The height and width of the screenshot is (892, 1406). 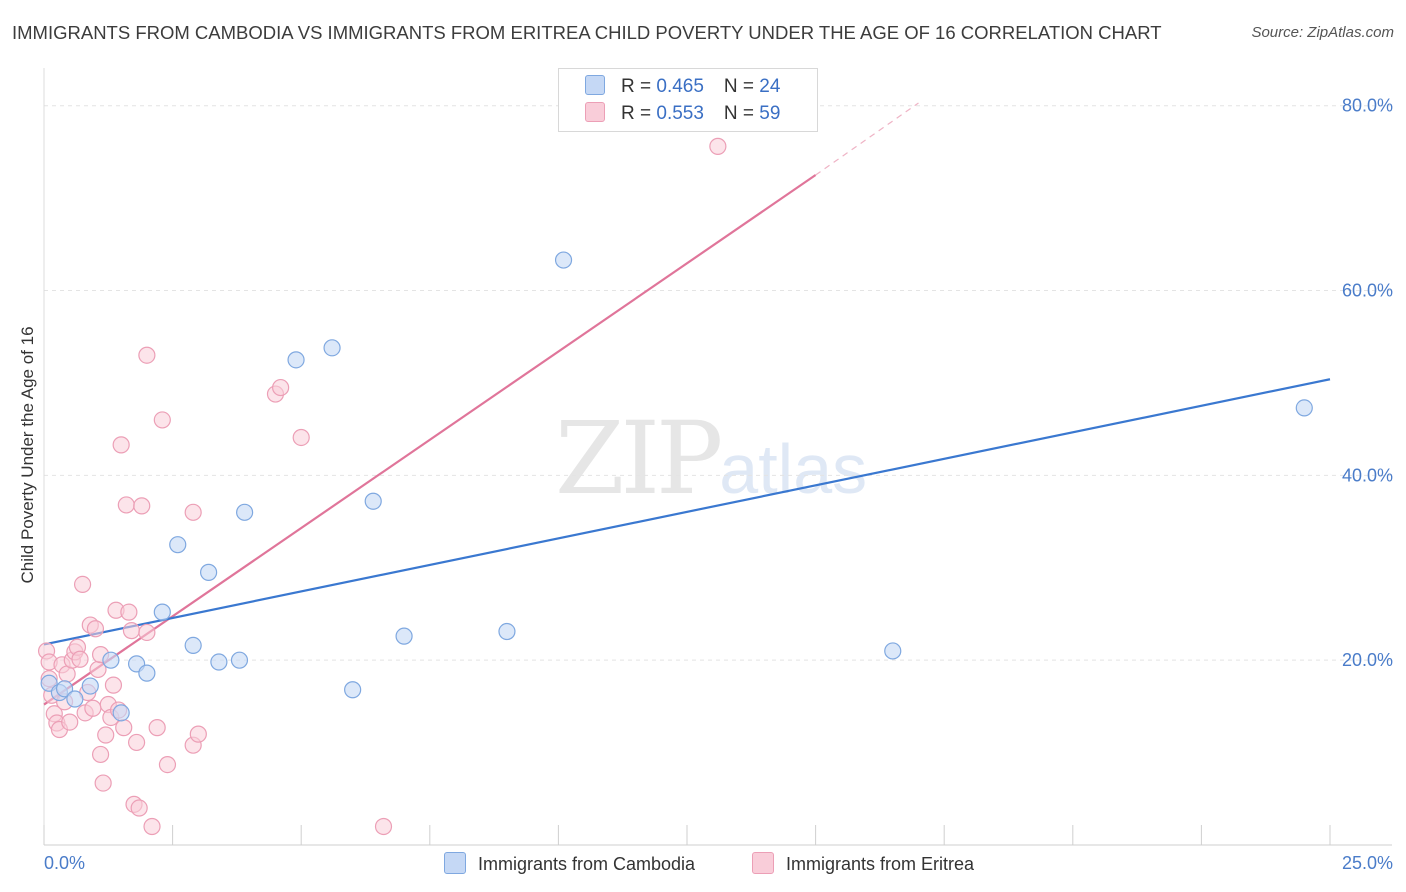 I want to click on bottom-legend-eritrea: Immigrants from Eritrea, so click(x=863, y=863).